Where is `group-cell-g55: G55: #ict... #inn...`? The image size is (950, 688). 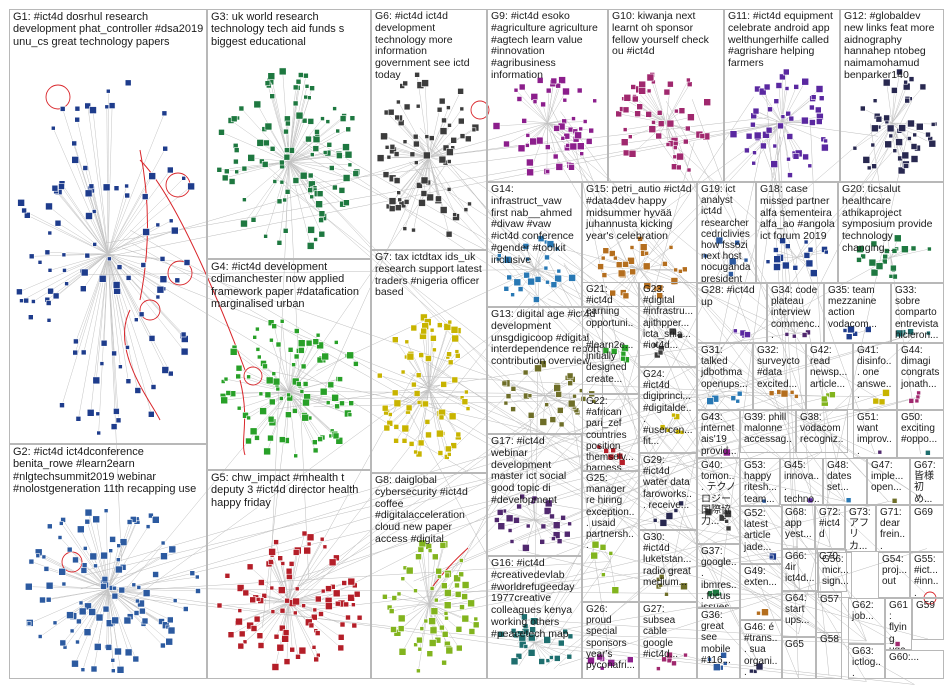 group-cell-g55: G55: #ict... #inn... is located at coordinates (927, 575).